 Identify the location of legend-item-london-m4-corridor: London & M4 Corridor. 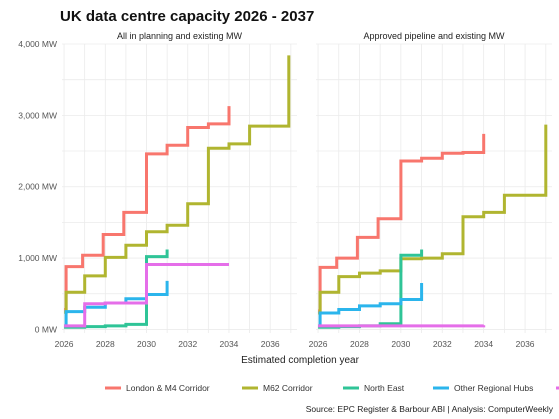
(157, 388).